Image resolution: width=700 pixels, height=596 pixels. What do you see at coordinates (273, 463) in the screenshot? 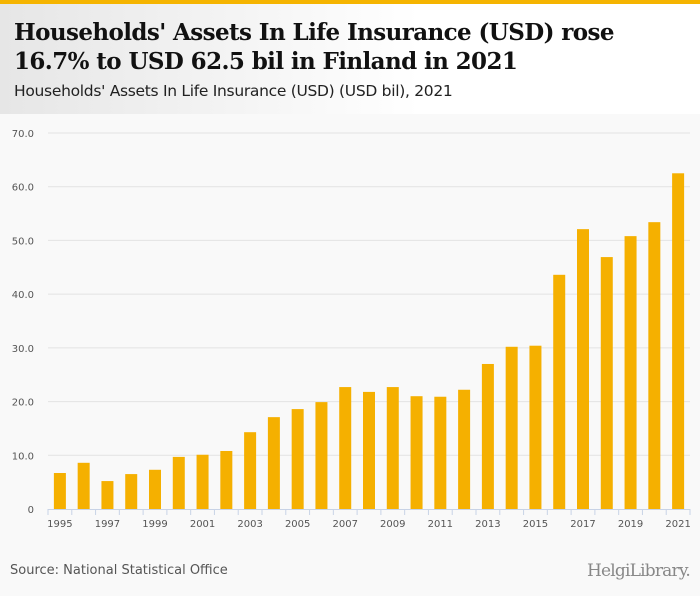
I see `bar-2004` at bounding box center [273, 463].